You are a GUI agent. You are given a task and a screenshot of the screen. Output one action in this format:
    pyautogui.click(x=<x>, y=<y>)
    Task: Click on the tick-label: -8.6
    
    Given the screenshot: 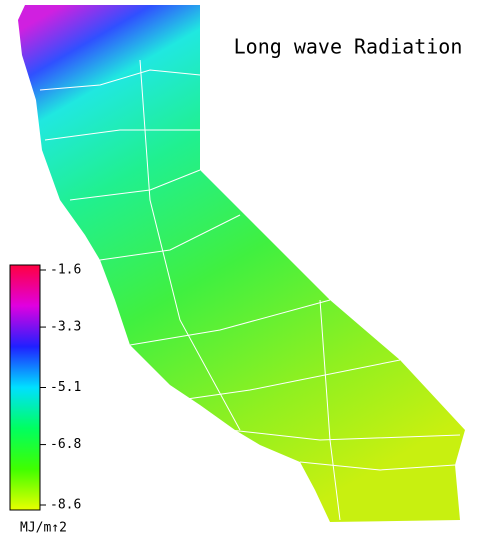 What is the action you would take?
    pyautogui.click(x=65, y=505)
    